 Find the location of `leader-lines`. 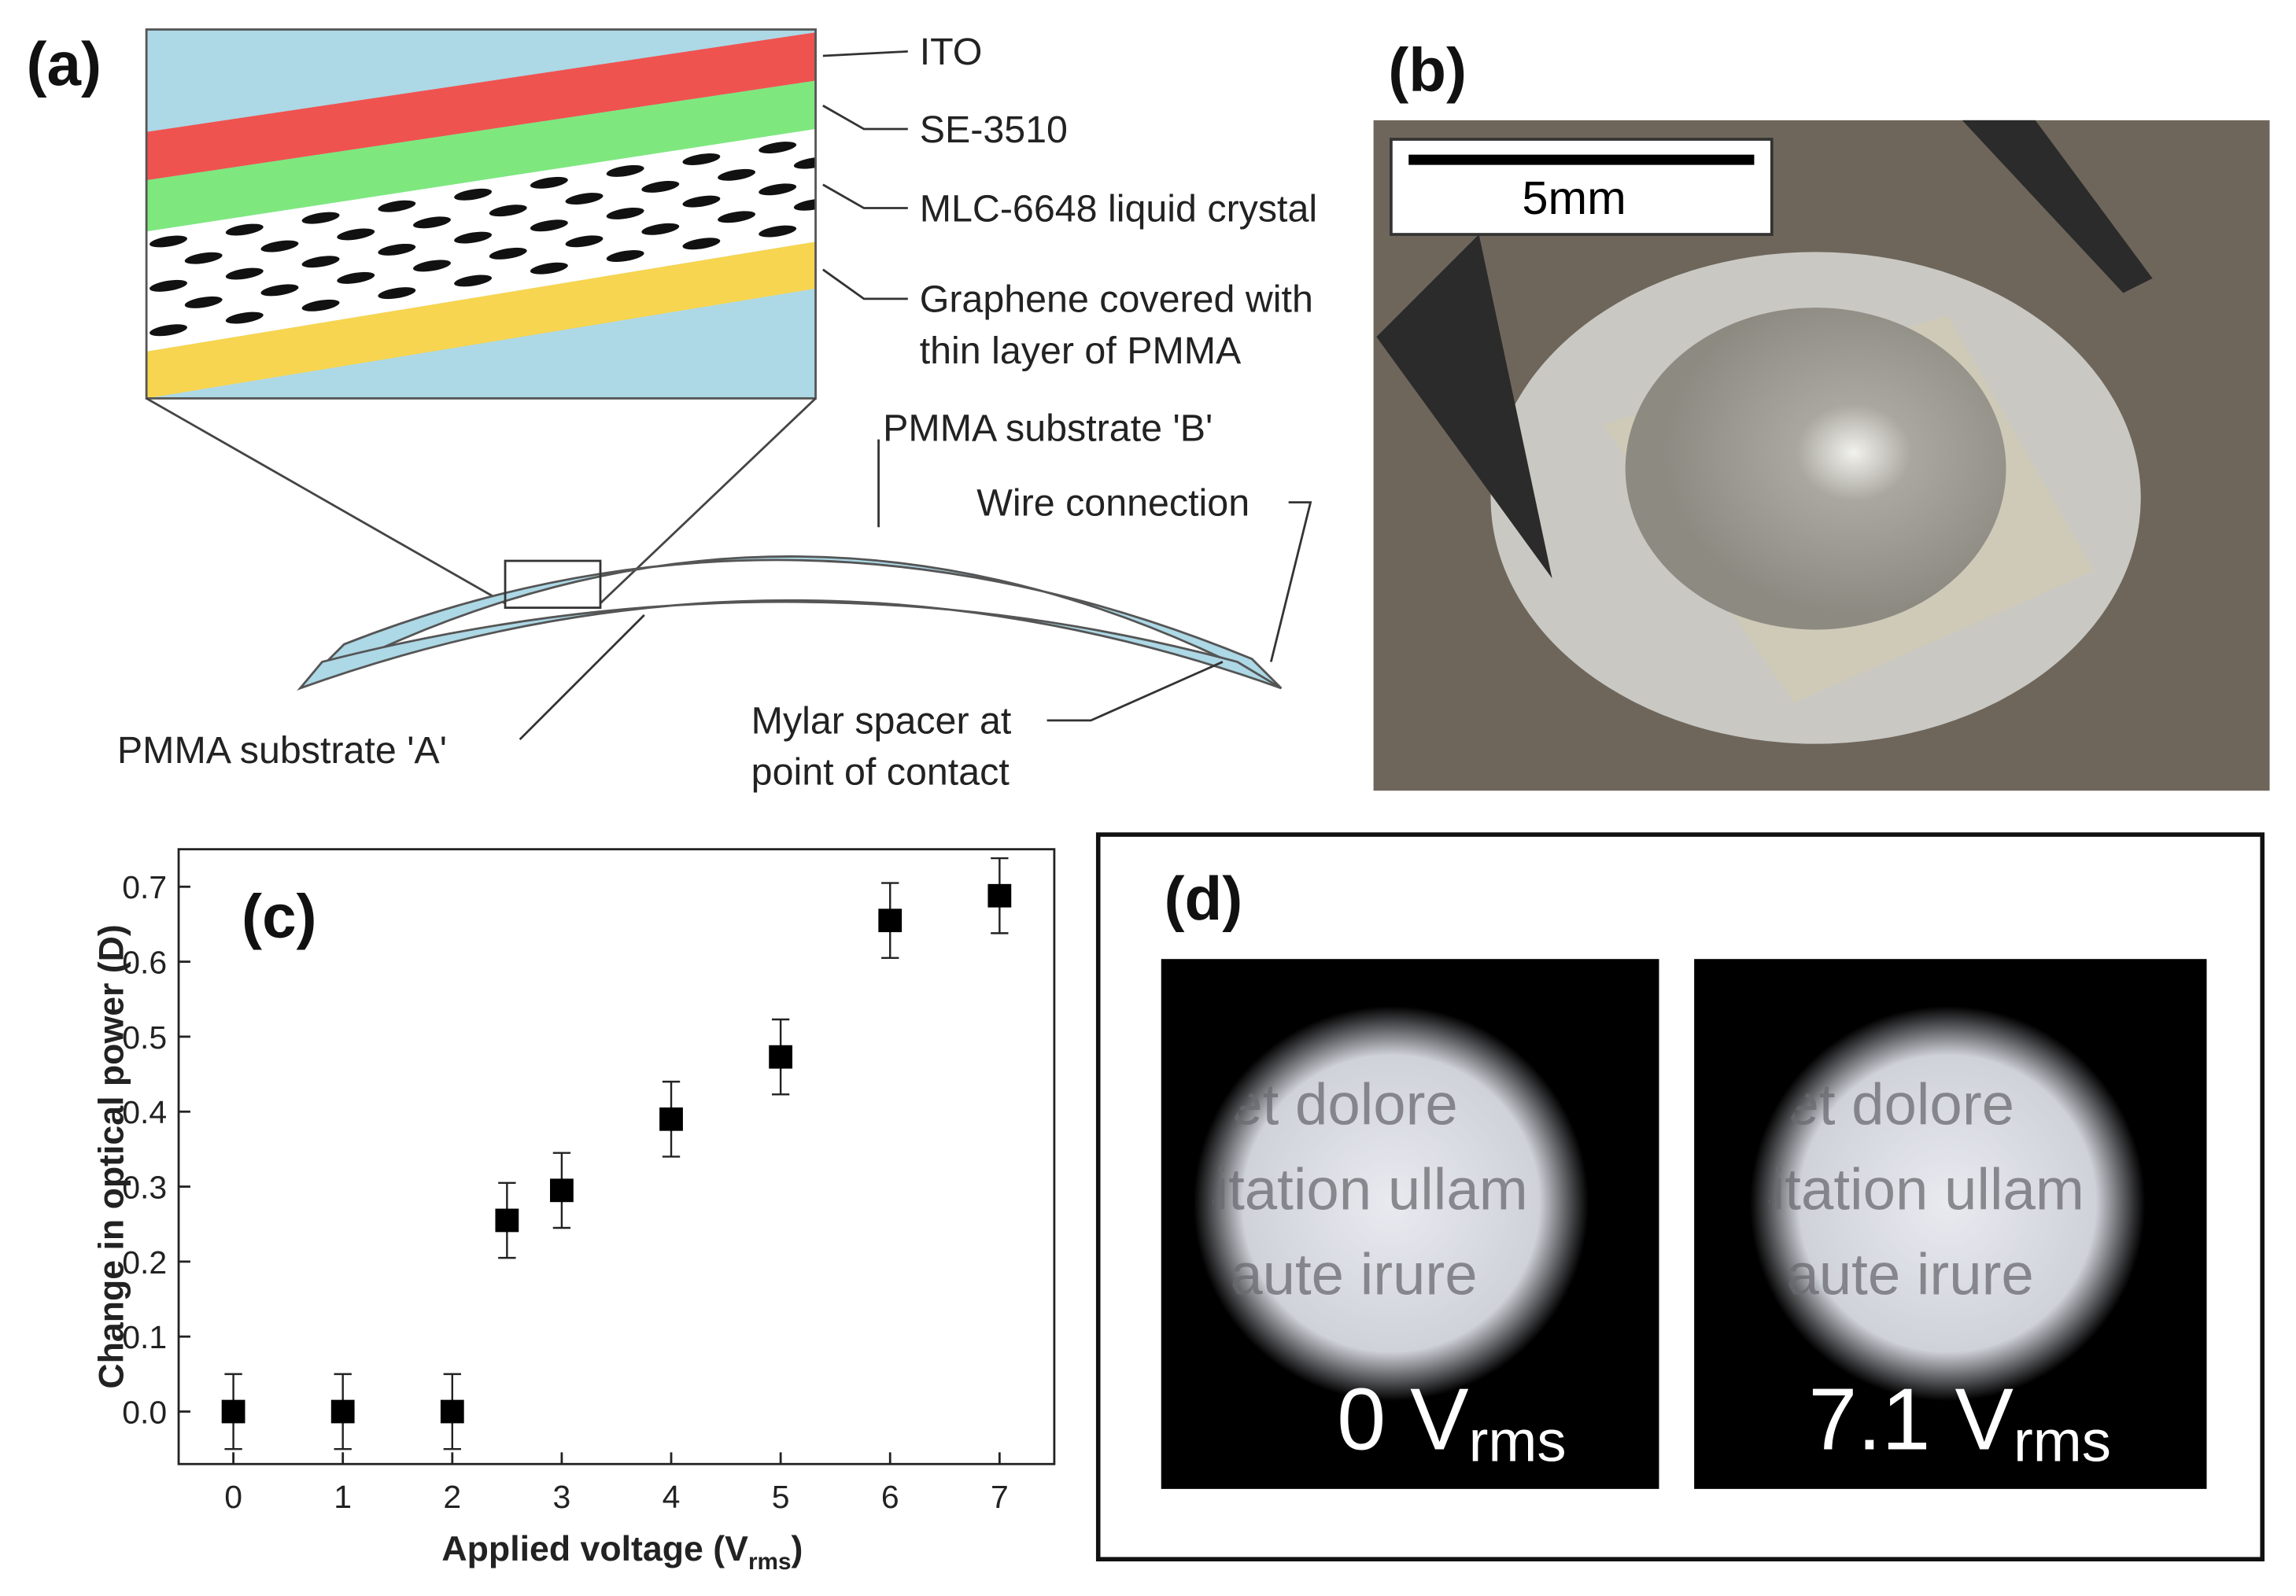

leader-lines is located at coordinates (915, 395).